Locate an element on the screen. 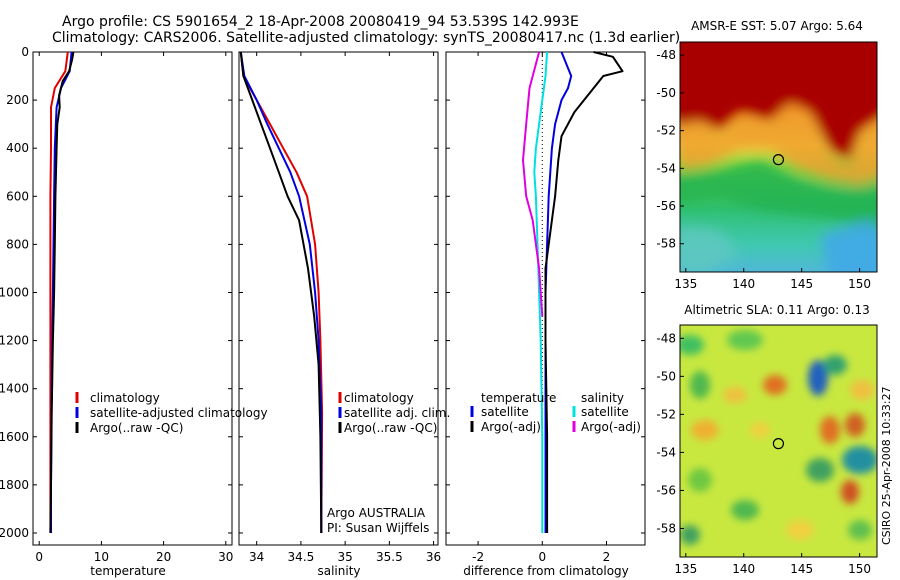  sst-map-xtick-label: 150 is located at coordinates (859, 284).